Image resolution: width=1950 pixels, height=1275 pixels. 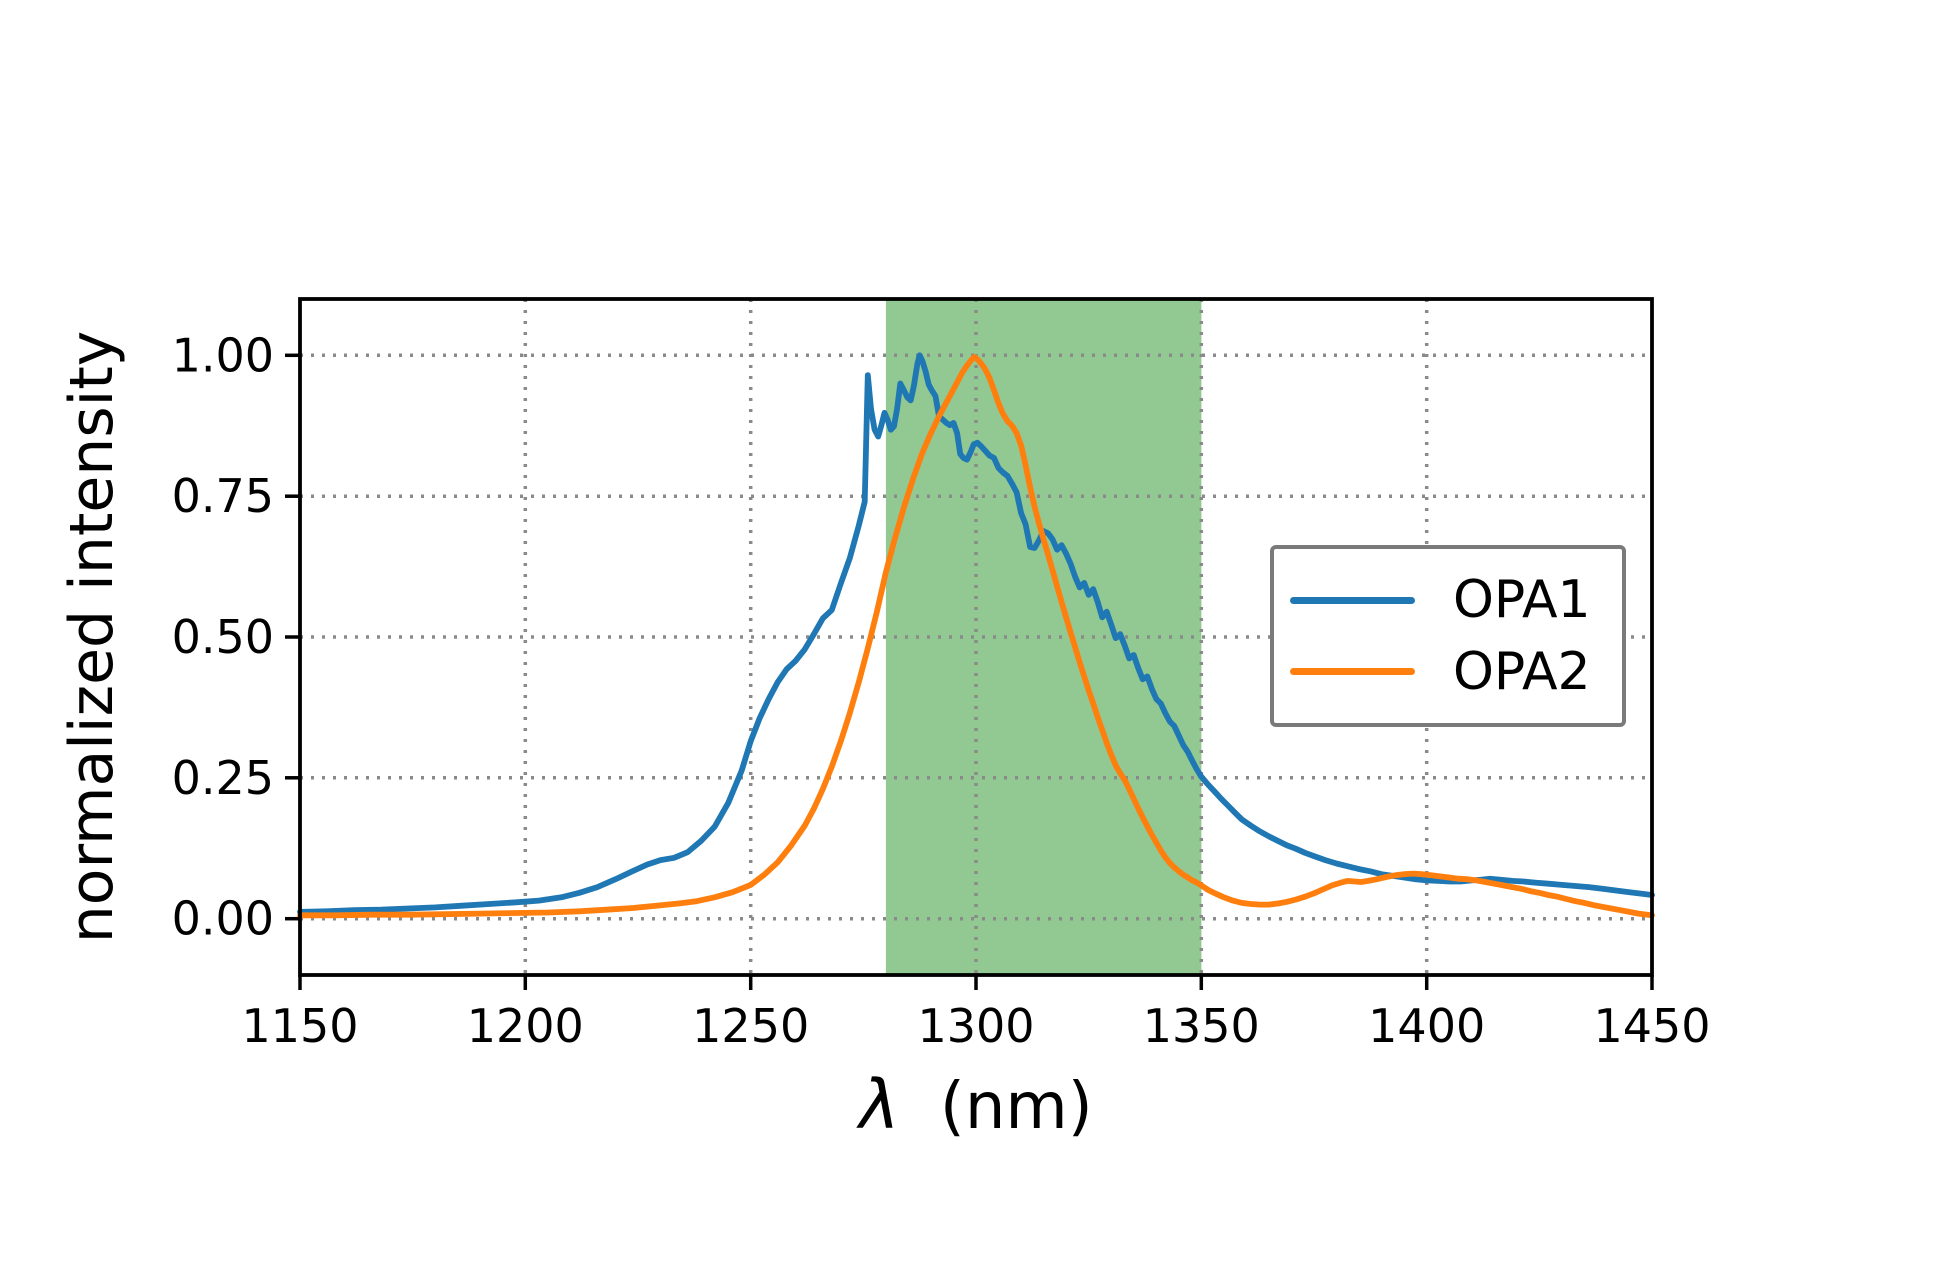 I want to click on x-tick-label: 1350, so click(x=1201, y=1026).